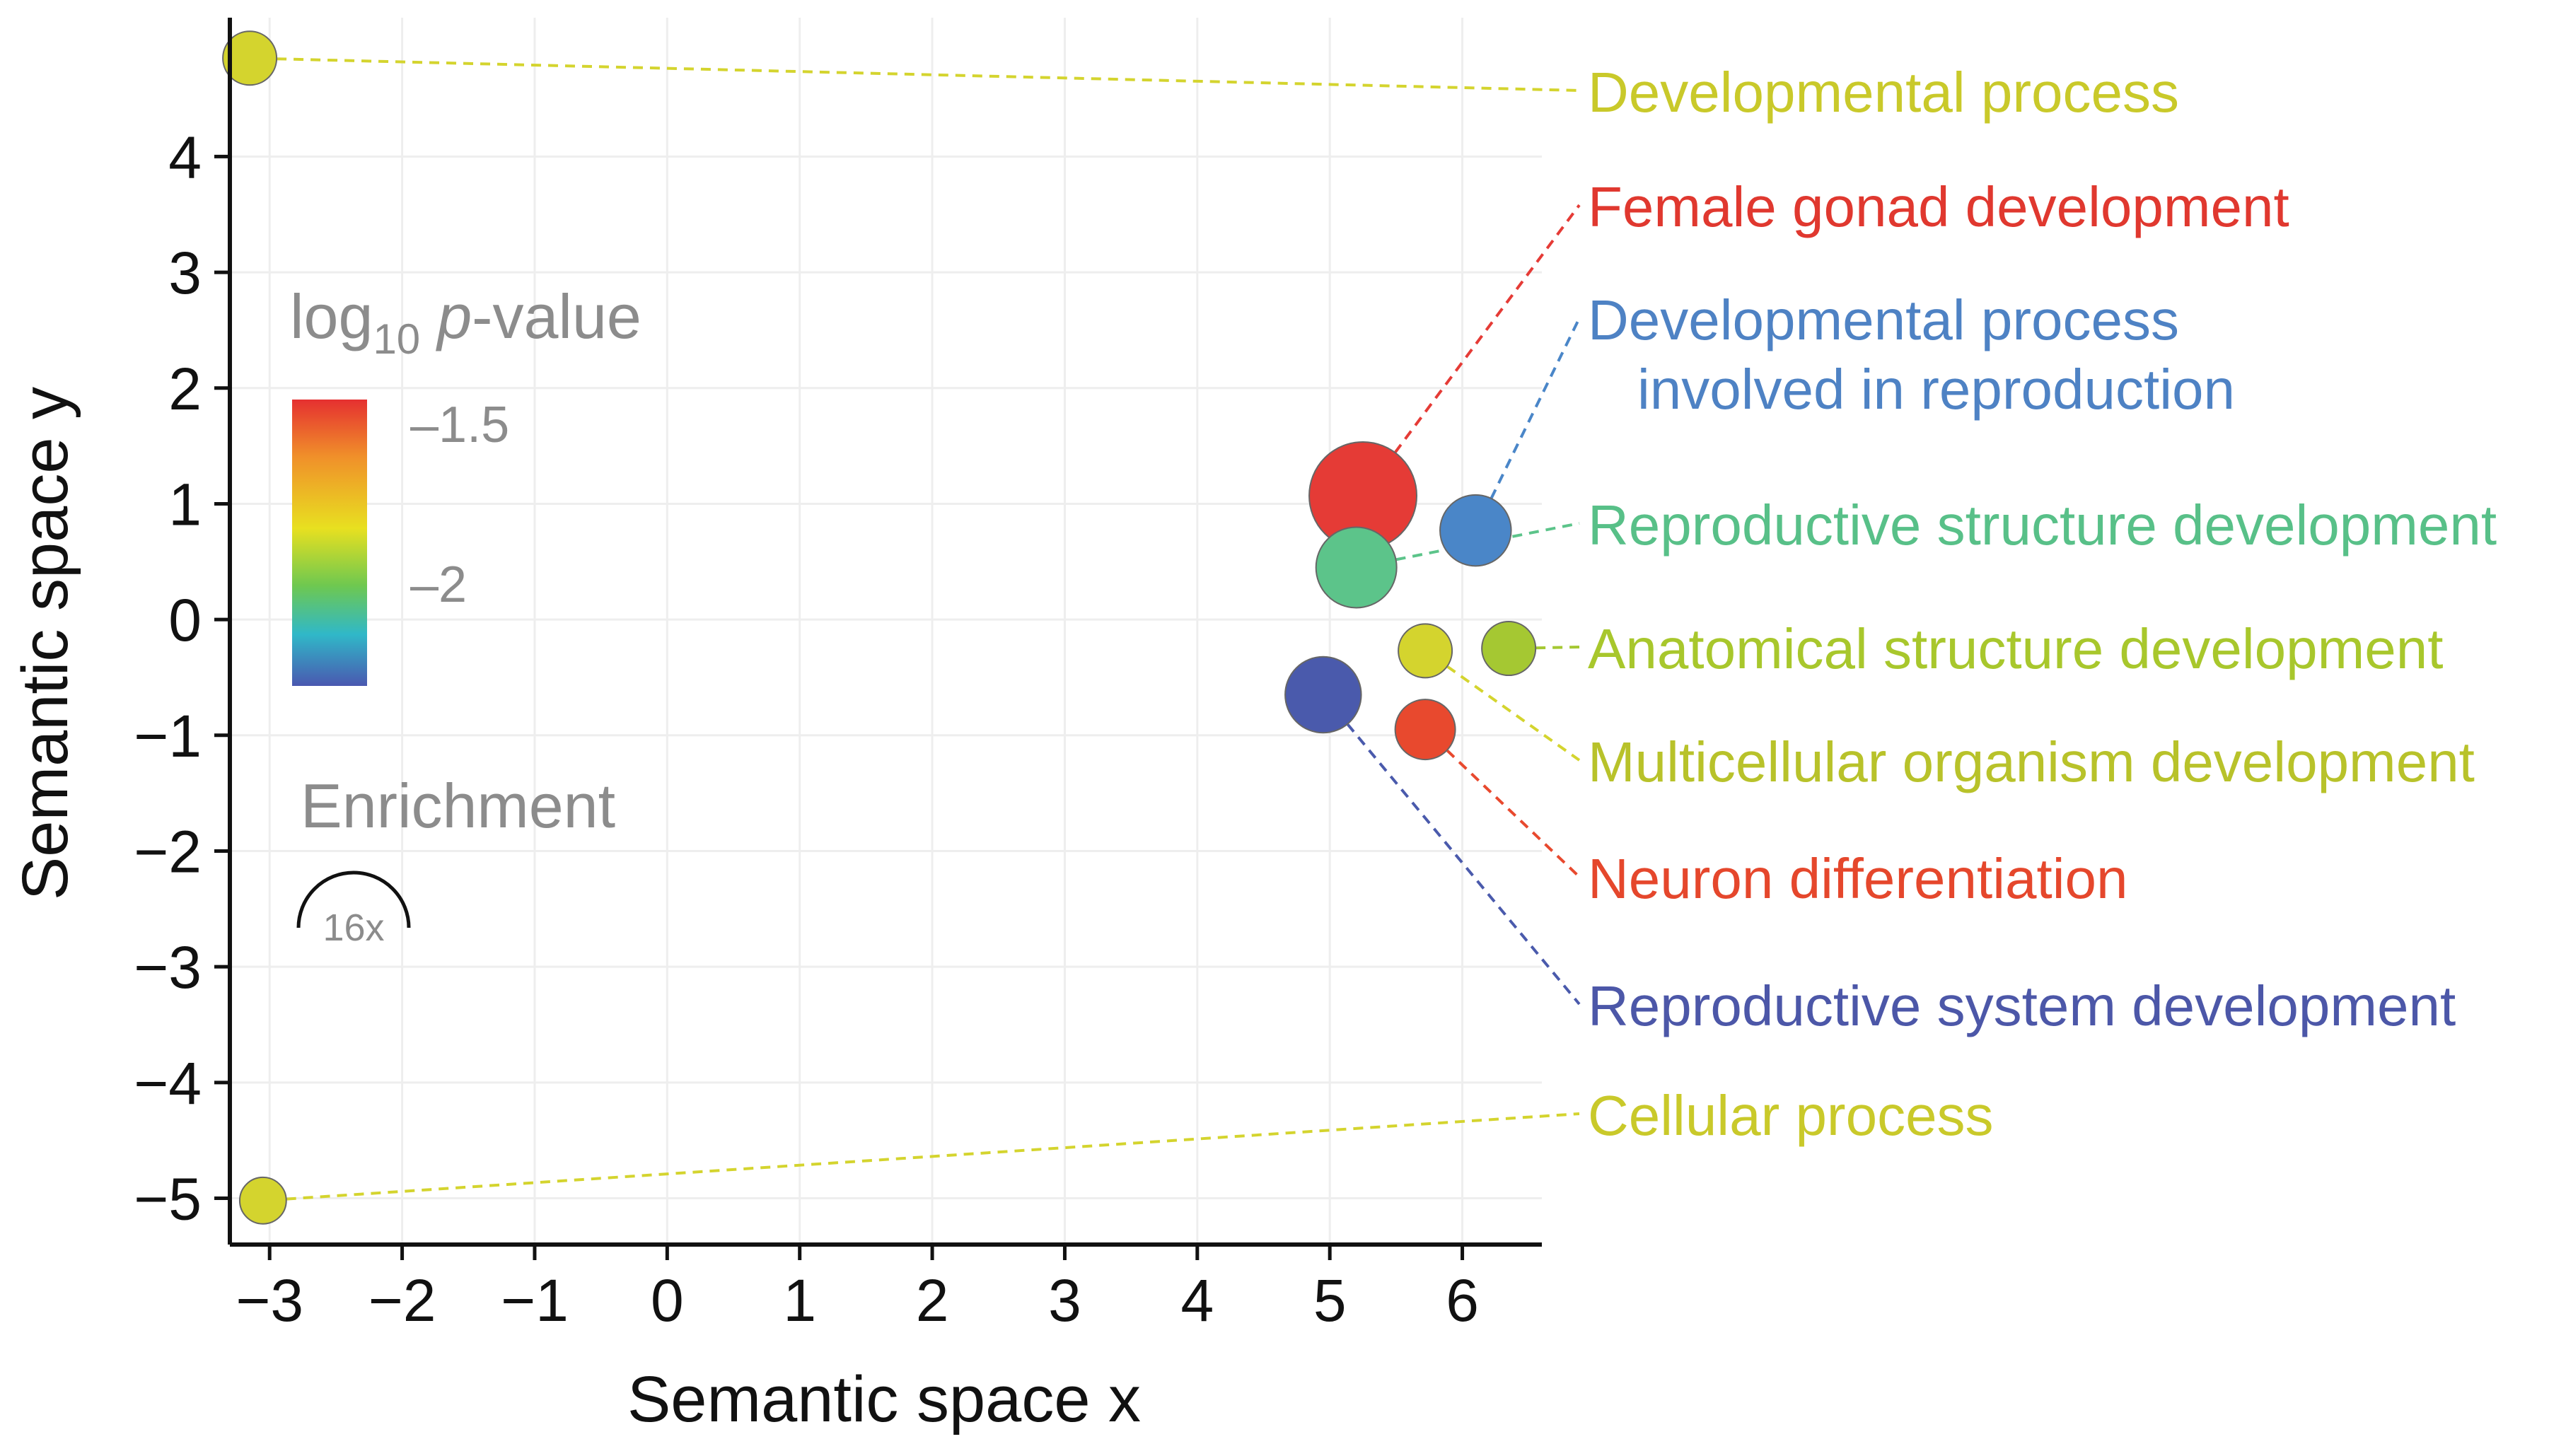 This screenshot has height=1456, width=2549. I want to click on x-tick-label: −3, so click(269, 1301).